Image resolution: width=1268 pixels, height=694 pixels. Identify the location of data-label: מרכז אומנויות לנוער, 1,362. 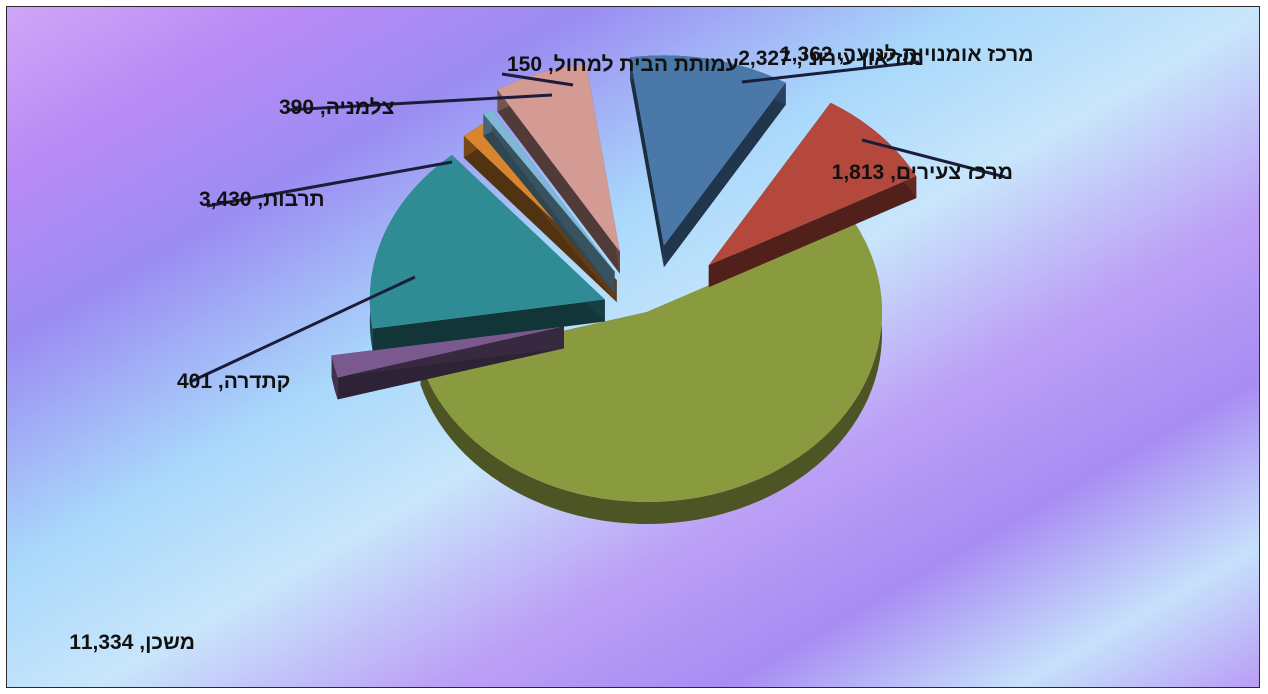
(906, 54).